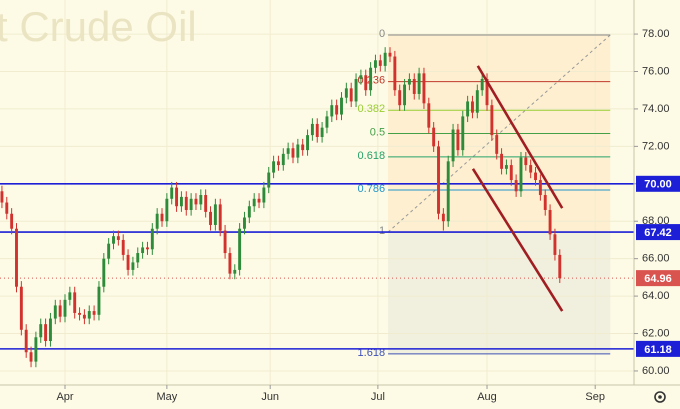 The width and height of the screenshot is (680, 409). I want to click on y-tick-label: 72.00, so click(656, 146).